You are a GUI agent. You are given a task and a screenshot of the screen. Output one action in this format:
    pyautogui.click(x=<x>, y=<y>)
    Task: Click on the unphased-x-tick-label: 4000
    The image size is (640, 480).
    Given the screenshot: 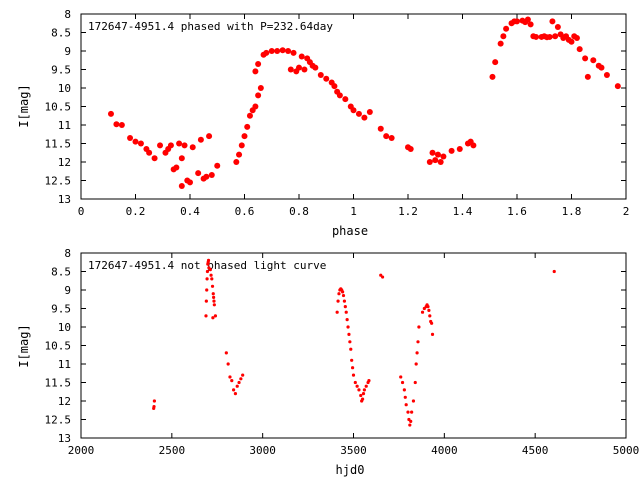 What is the action you would take?
    pyautogui.click(x=444, y=450)
    